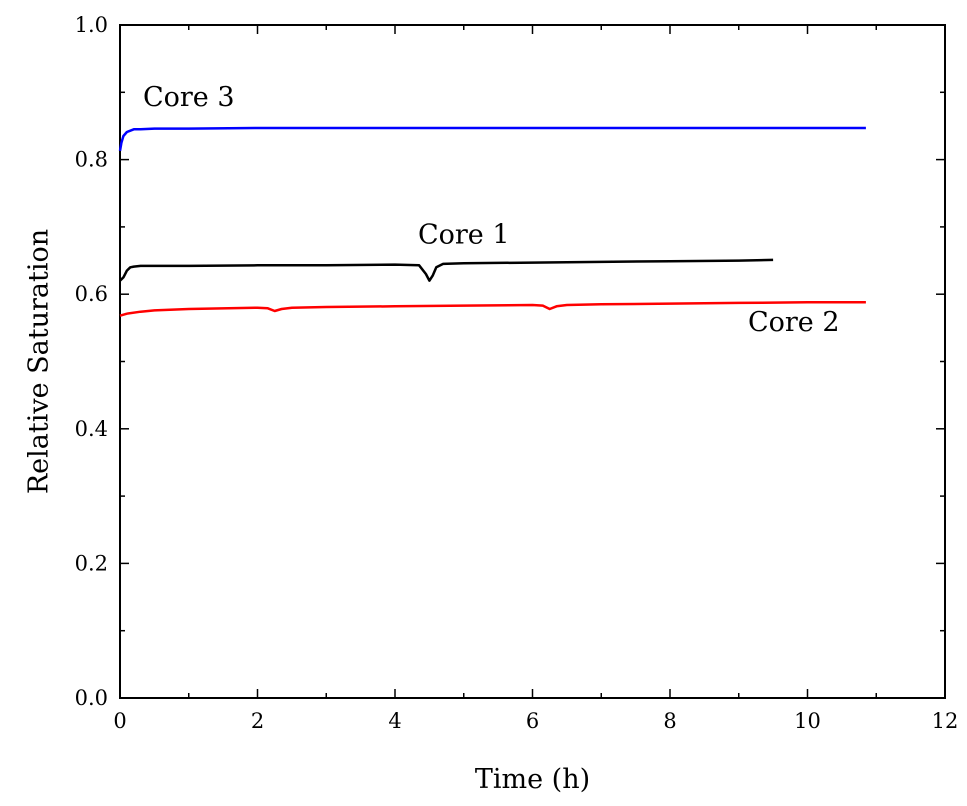 The image size is (967, 806). Describe the element at coordinates (257, 721) in the screenshot. I see `x-tick-label: 2` at that location.